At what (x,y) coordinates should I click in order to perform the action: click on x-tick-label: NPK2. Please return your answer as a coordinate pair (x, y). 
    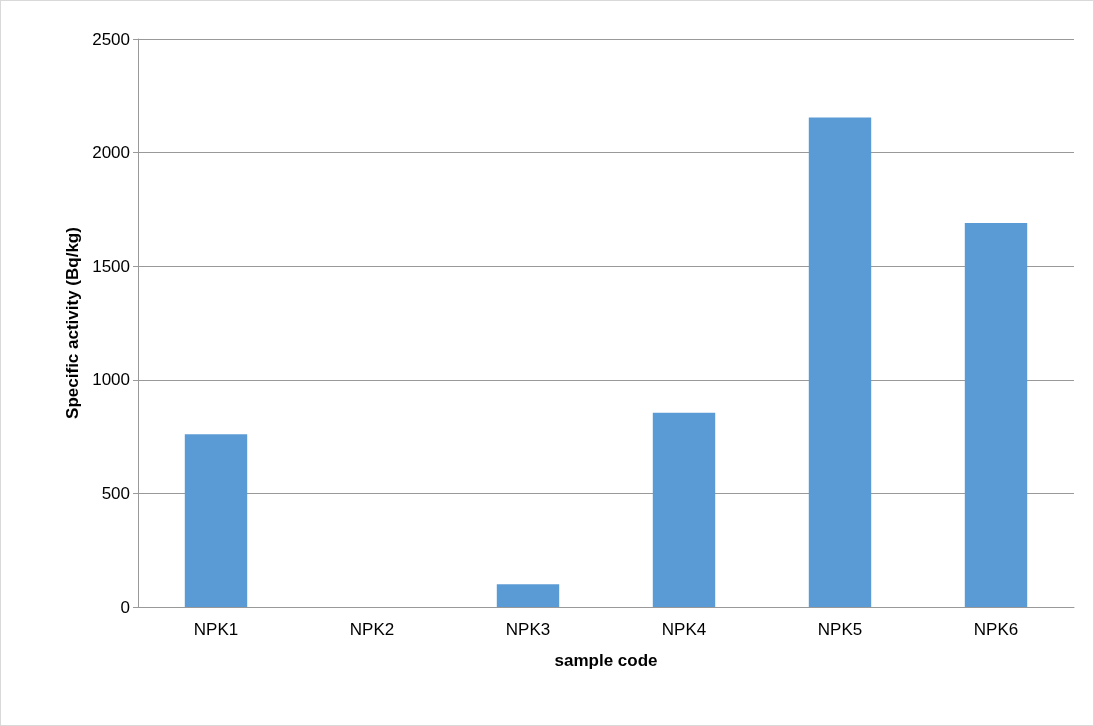
    Looking at the image, I should click on (372, 629).